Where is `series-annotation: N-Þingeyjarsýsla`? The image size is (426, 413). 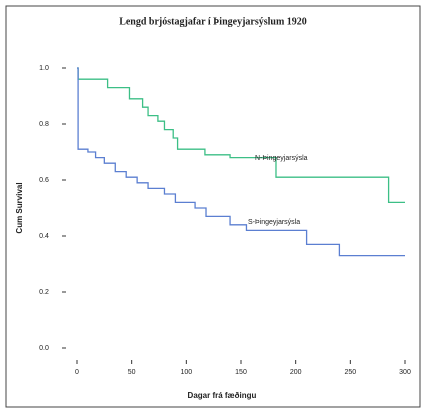 series-annotation: N-Þingeyjarsýsla is located at coordinates (281, 158).